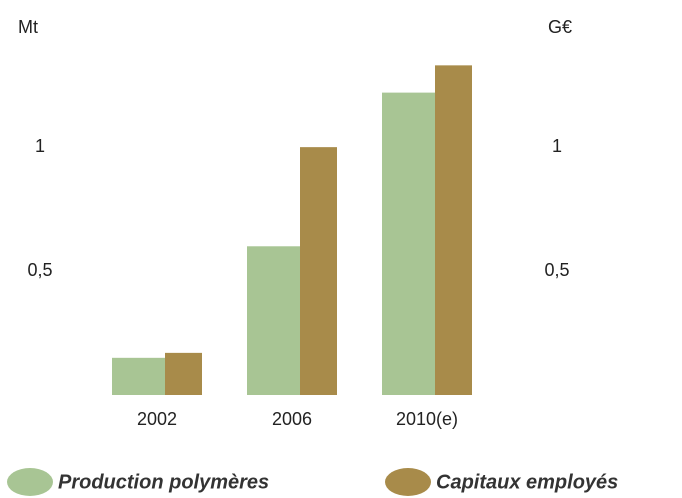 This screenshot has height=498, width=682. Describe the element at coordinates (557, 146) in the screenshot. I see `y2-tick-label: 1` at that location.